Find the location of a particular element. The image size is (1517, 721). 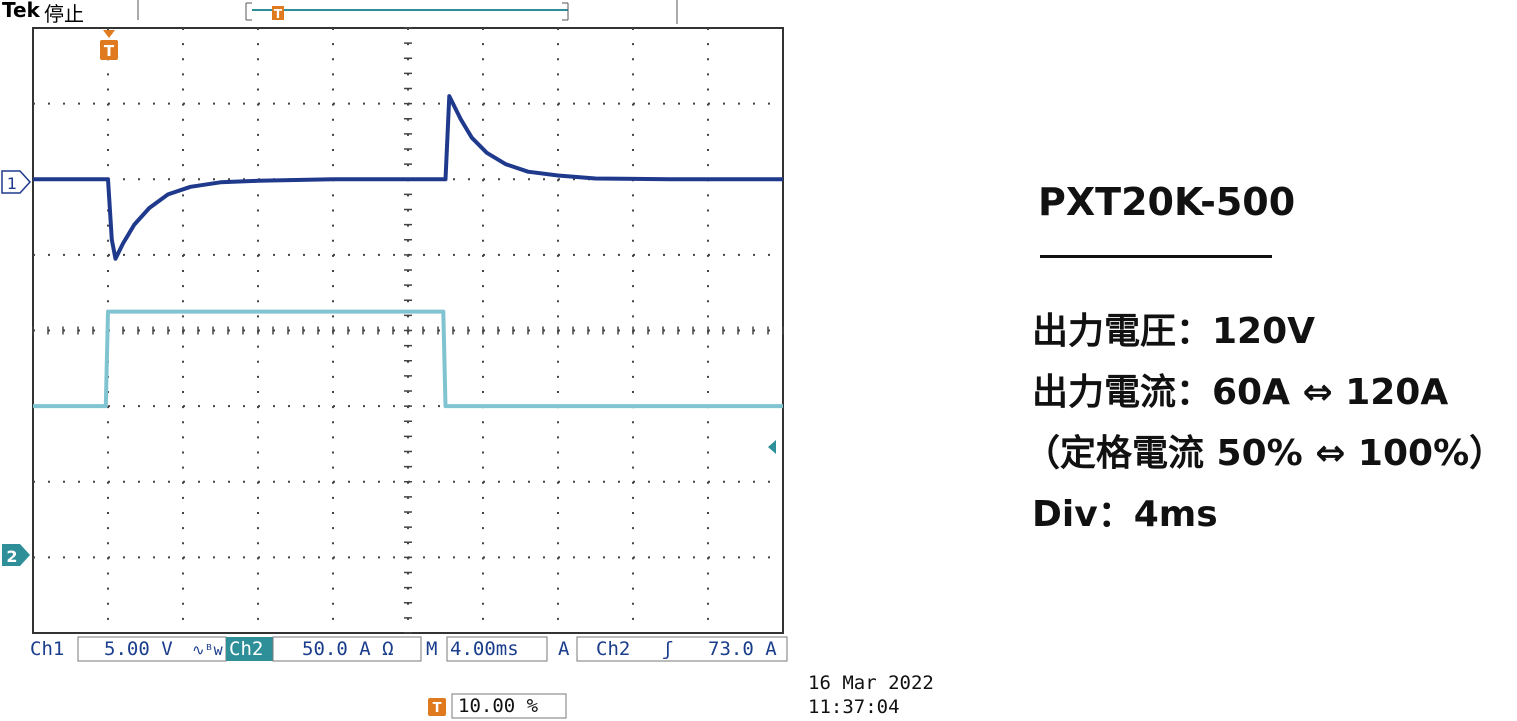

trigger-label: A is located at coordinates (564, 649).